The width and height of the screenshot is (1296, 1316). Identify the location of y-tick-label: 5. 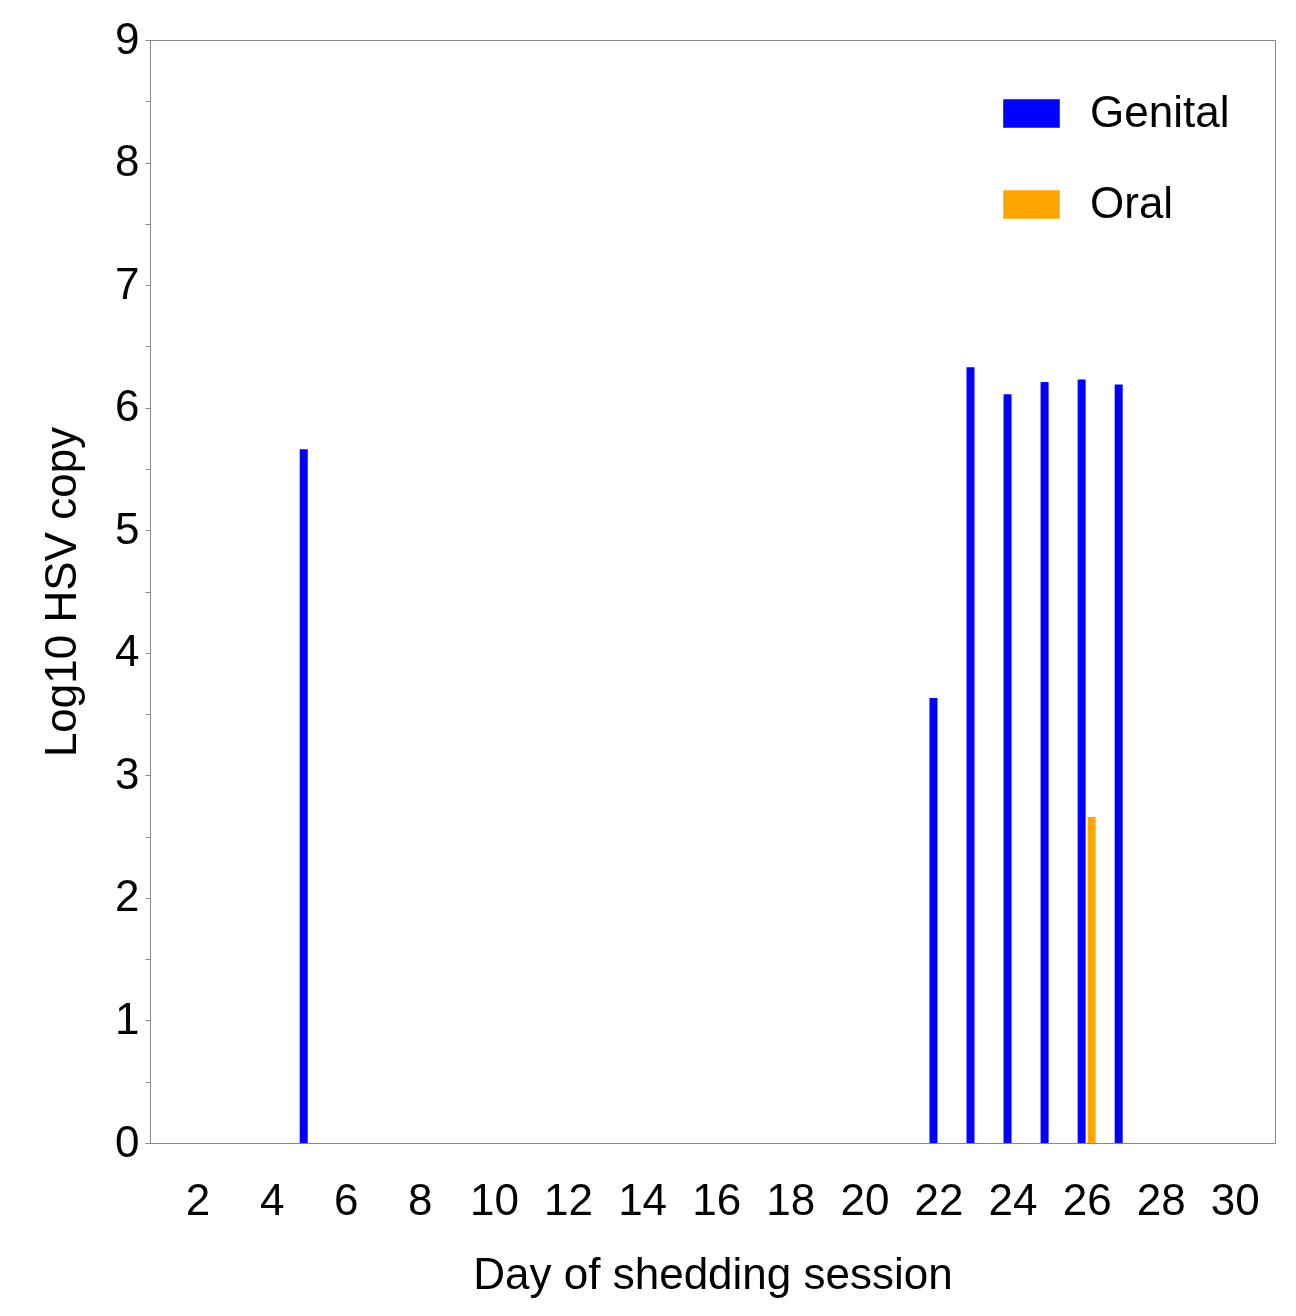
(127, 528).